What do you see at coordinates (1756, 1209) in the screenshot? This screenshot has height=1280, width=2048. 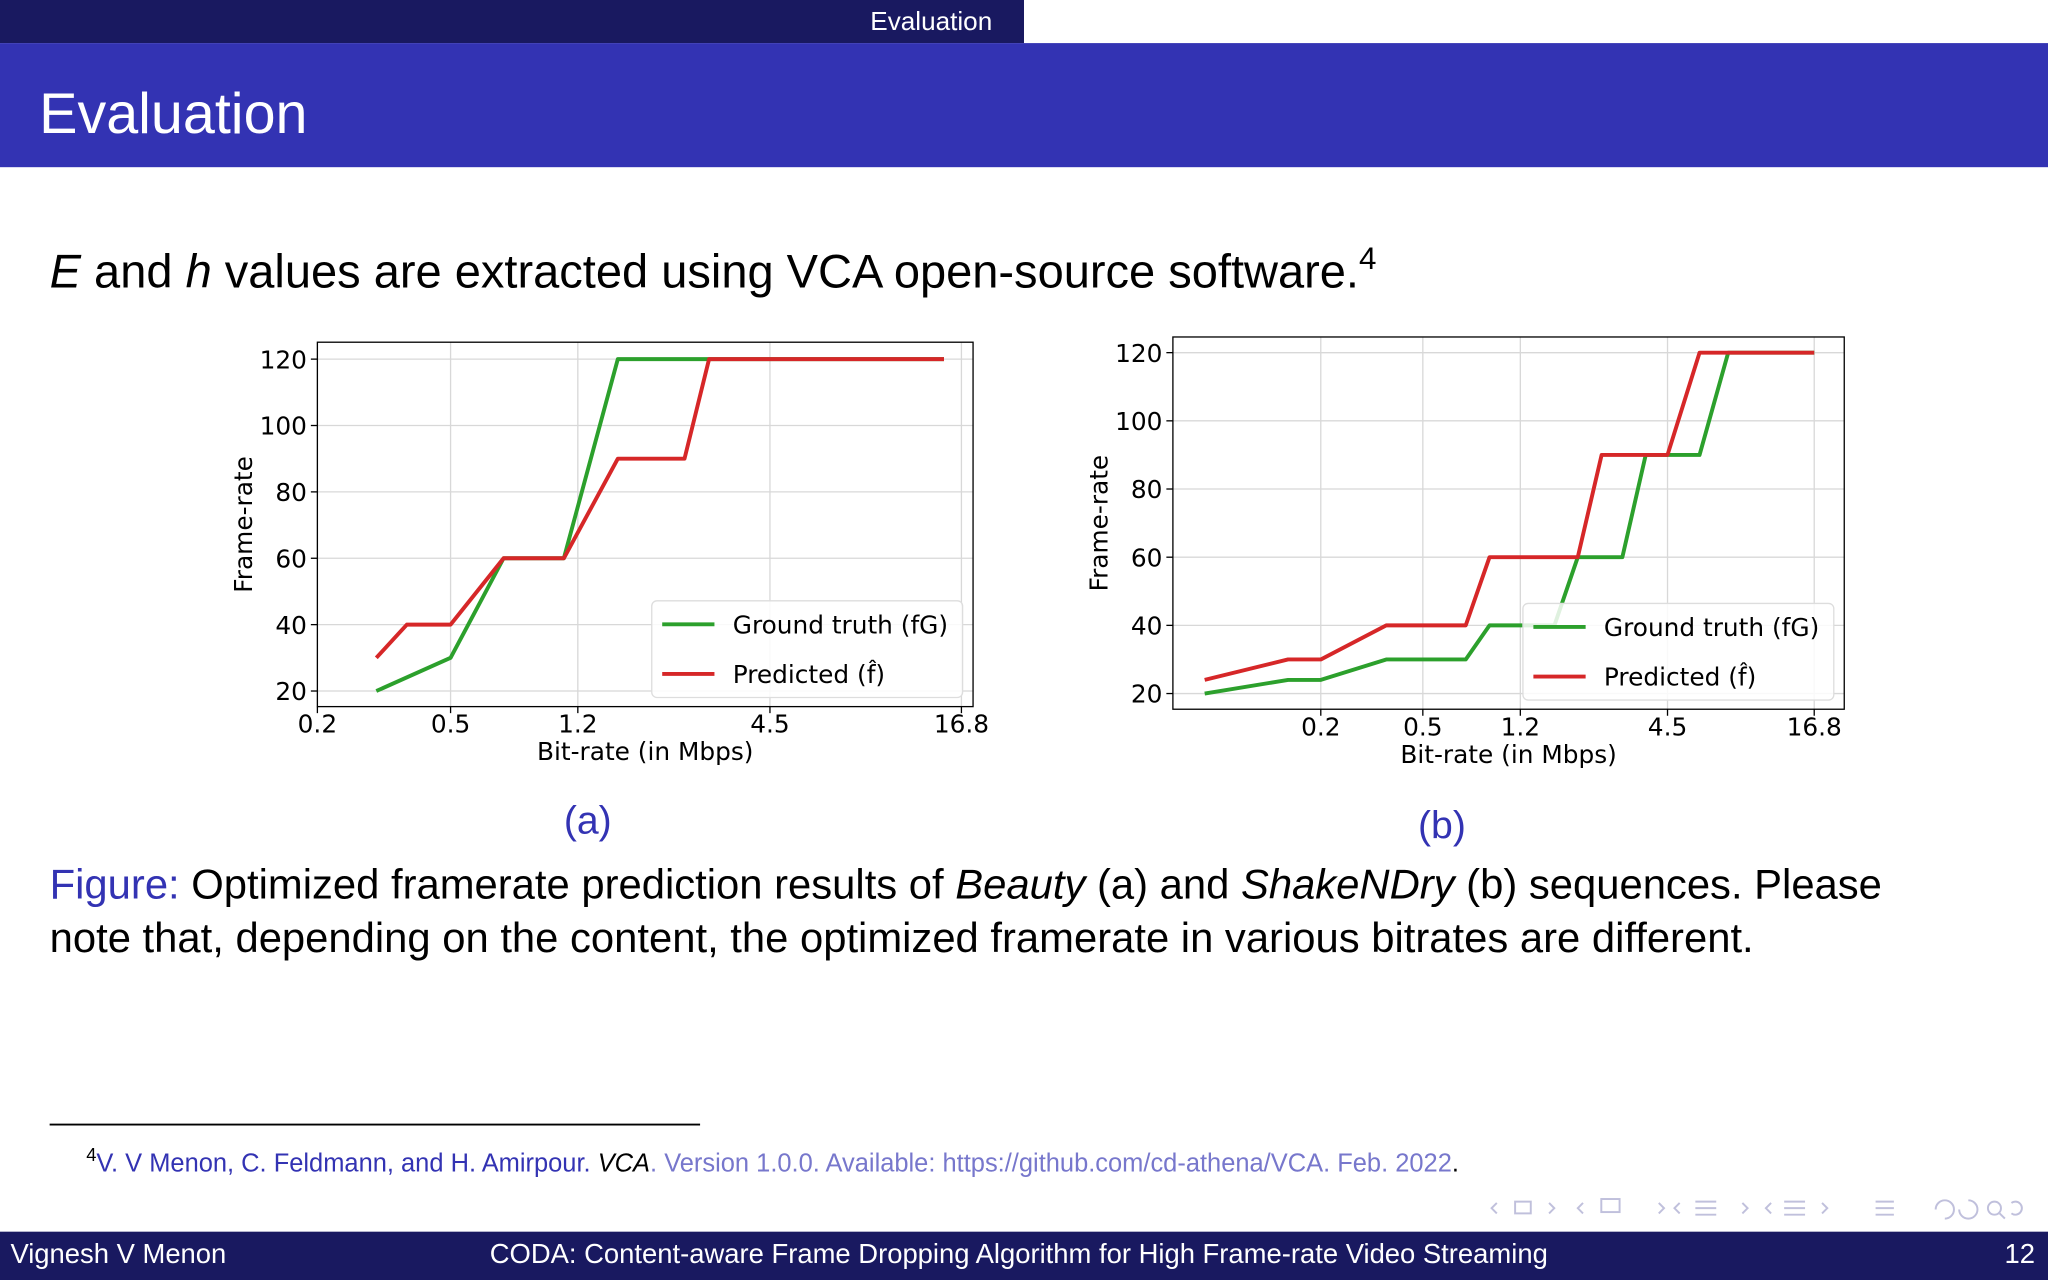 I see `nav-icons` at bounding box center [1756, 1209].